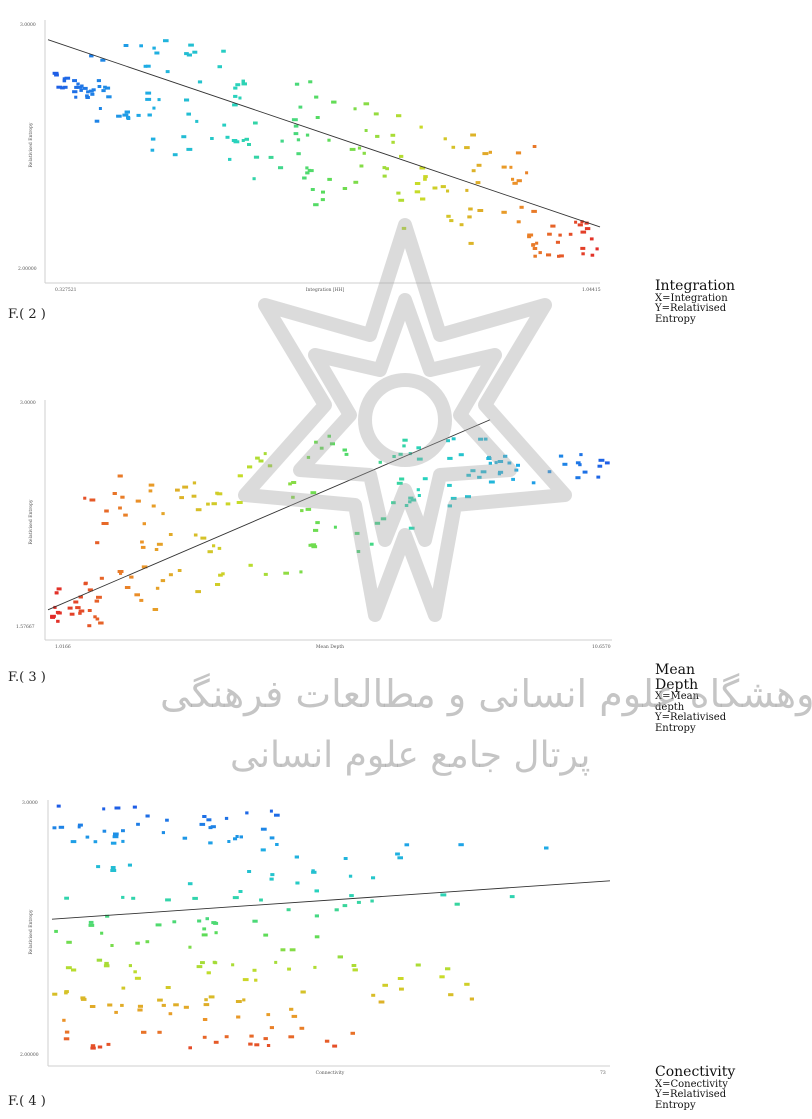 This screenshot has width=812, height=1119. What do you see at coordinates (30, 803) in the screenshot?
I see `y-tick-max: 3.0000` at bounding box center [30, 803].